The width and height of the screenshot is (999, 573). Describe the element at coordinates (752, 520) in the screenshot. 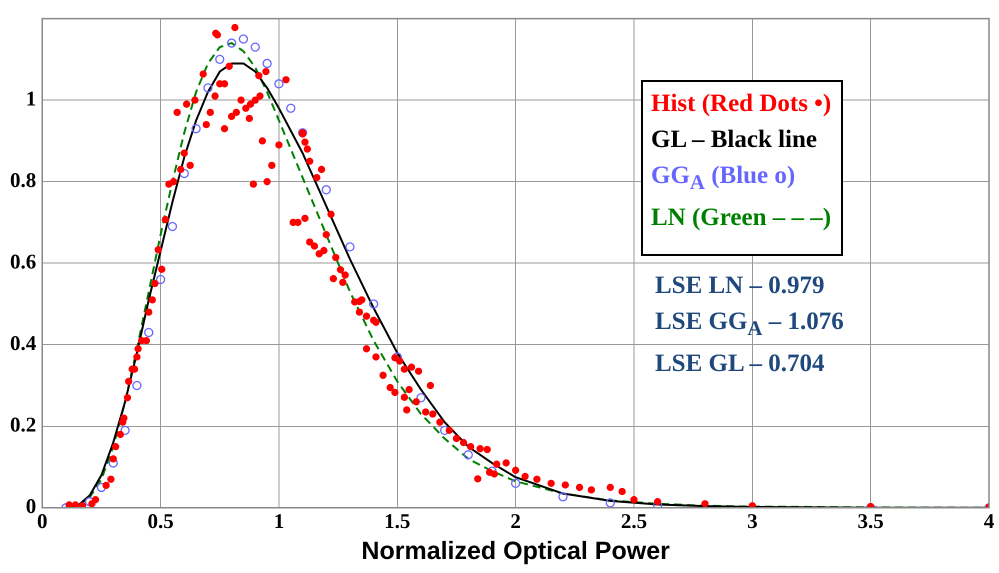

I see `x-tick-label: 3` at that location.